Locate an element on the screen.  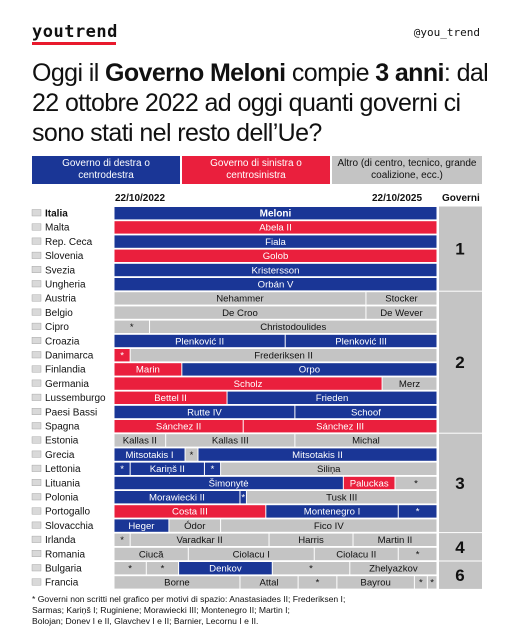
country-label: Grecia is located at coordinates (60, 455).